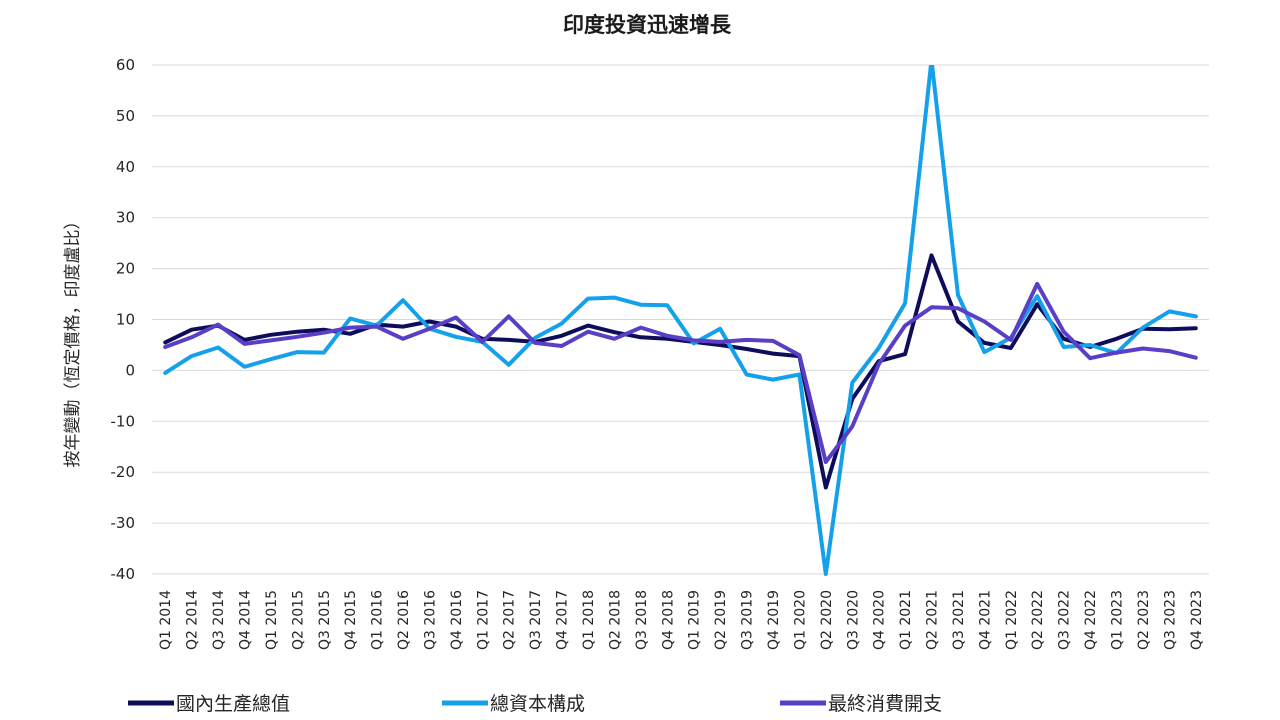 The width and height of the screenshot is (1280, 720). I want to click on x-tick-label: Q2 2015, so click(298, 620).